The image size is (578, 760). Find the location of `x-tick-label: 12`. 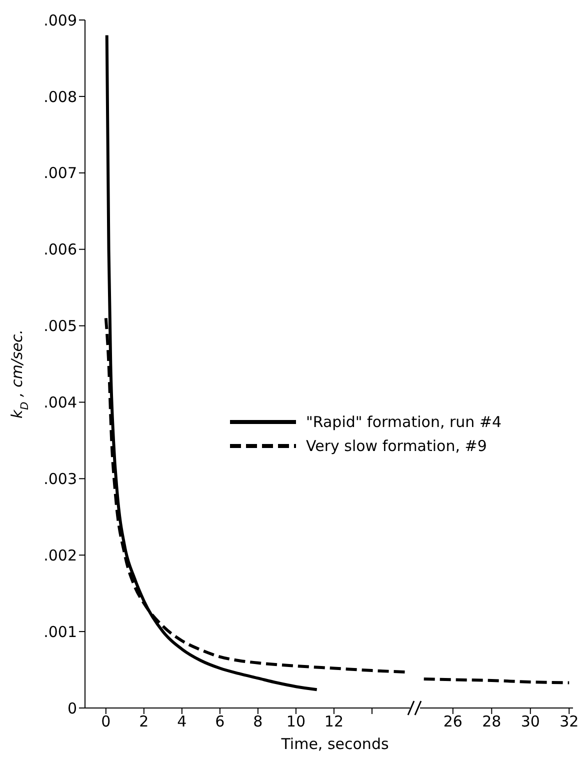

x-tick-label: 12 is located at coordinates (334, 721).